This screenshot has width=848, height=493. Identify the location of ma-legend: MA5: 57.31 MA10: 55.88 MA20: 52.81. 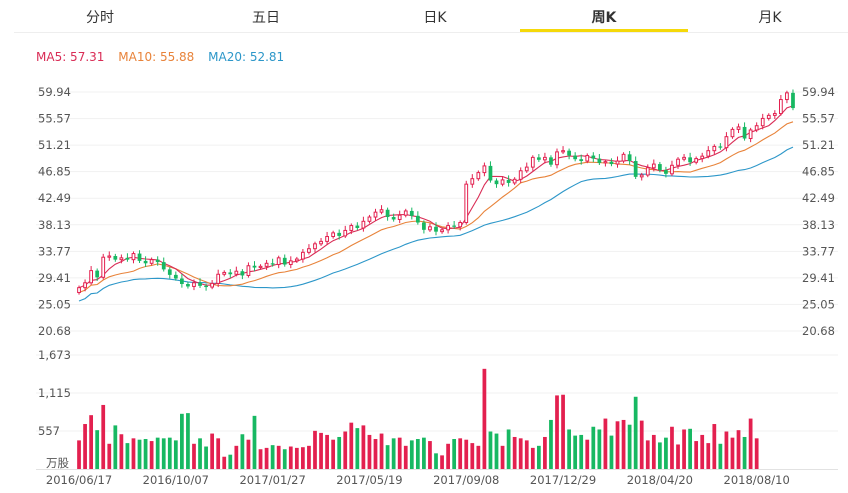
(165, 57).